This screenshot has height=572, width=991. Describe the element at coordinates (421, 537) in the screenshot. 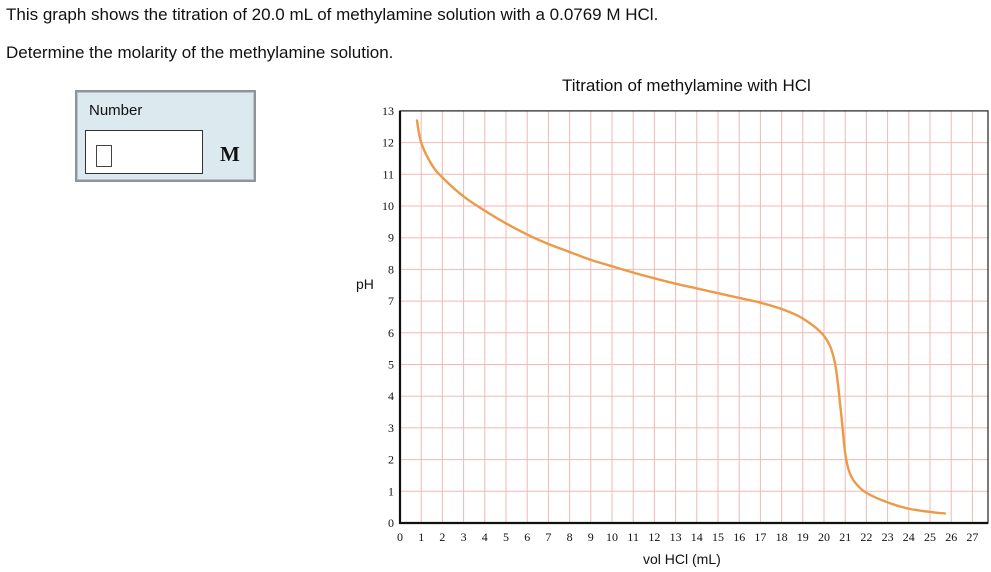

I see `x-tick-label: 1` at that location.